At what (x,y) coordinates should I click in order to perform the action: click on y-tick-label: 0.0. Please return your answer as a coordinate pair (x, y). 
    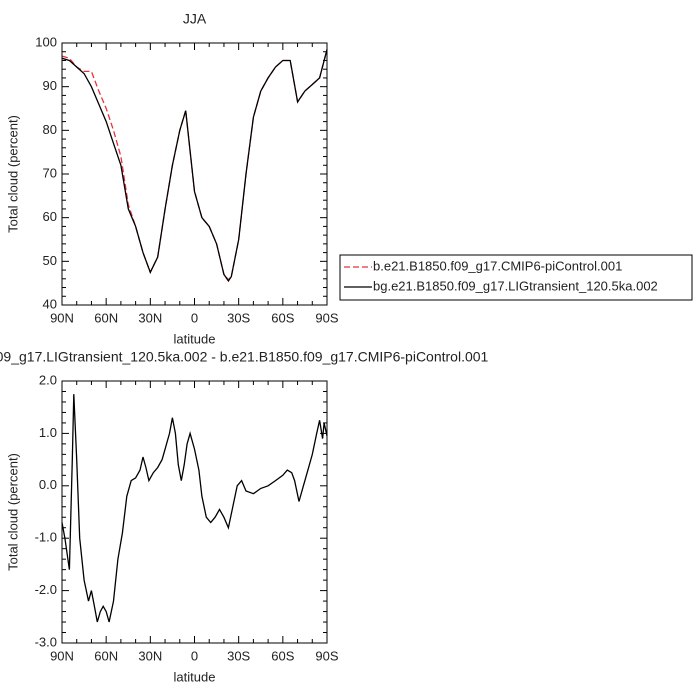
    Looking at the image, I should click on (48, 484).